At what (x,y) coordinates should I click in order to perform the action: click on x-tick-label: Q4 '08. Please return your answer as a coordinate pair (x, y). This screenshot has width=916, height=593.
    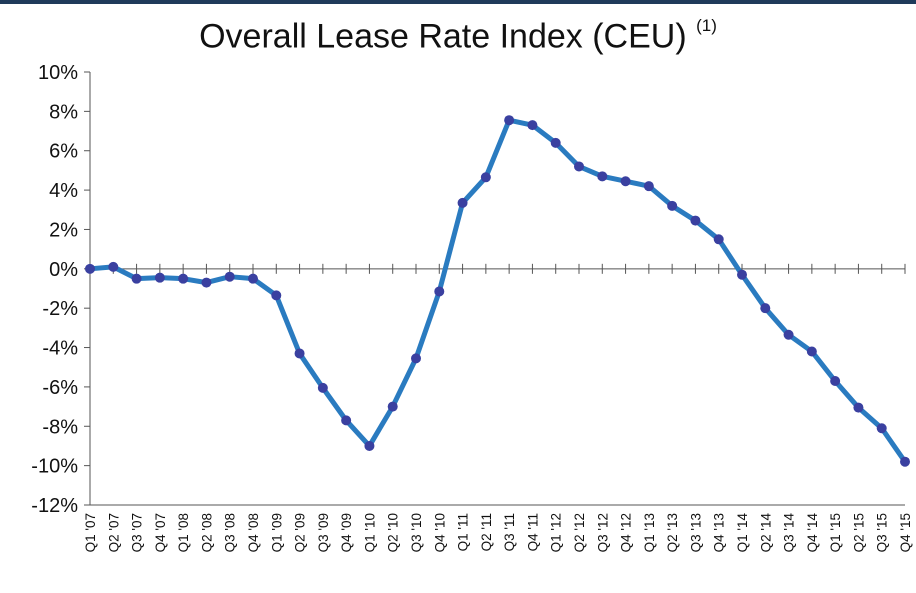
    Looking at the image, I should click on (253, 532).